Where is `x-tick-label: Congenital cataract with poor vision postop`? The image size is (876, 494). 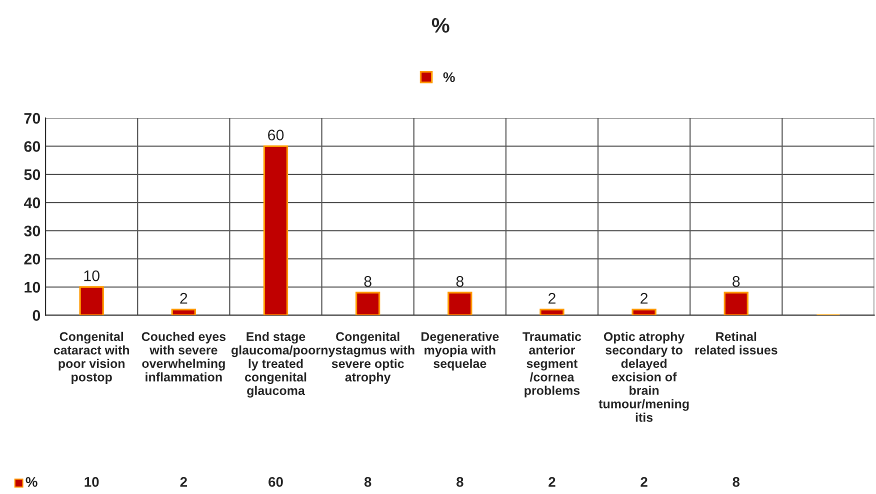 x-tick-label: Congenital cataract with poor vision postop is located at coordinates (92, 358).